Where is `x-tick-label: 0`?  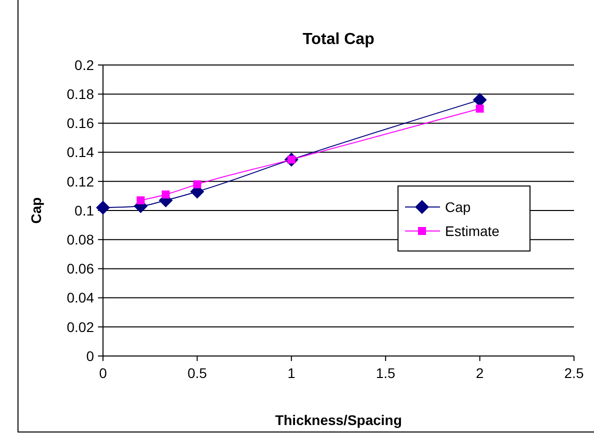
x-tick-label: 0 is located at coordinates (103, 373).